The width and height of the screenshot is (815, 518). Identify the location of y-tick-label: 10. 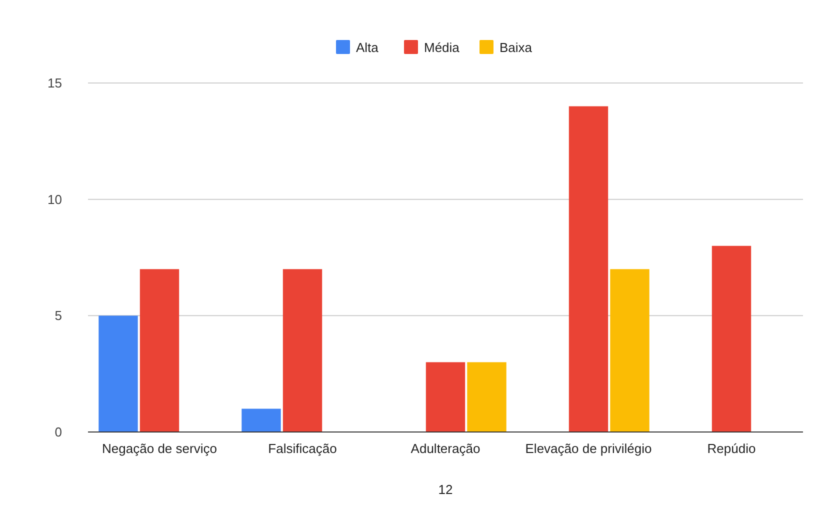
(55, 199).